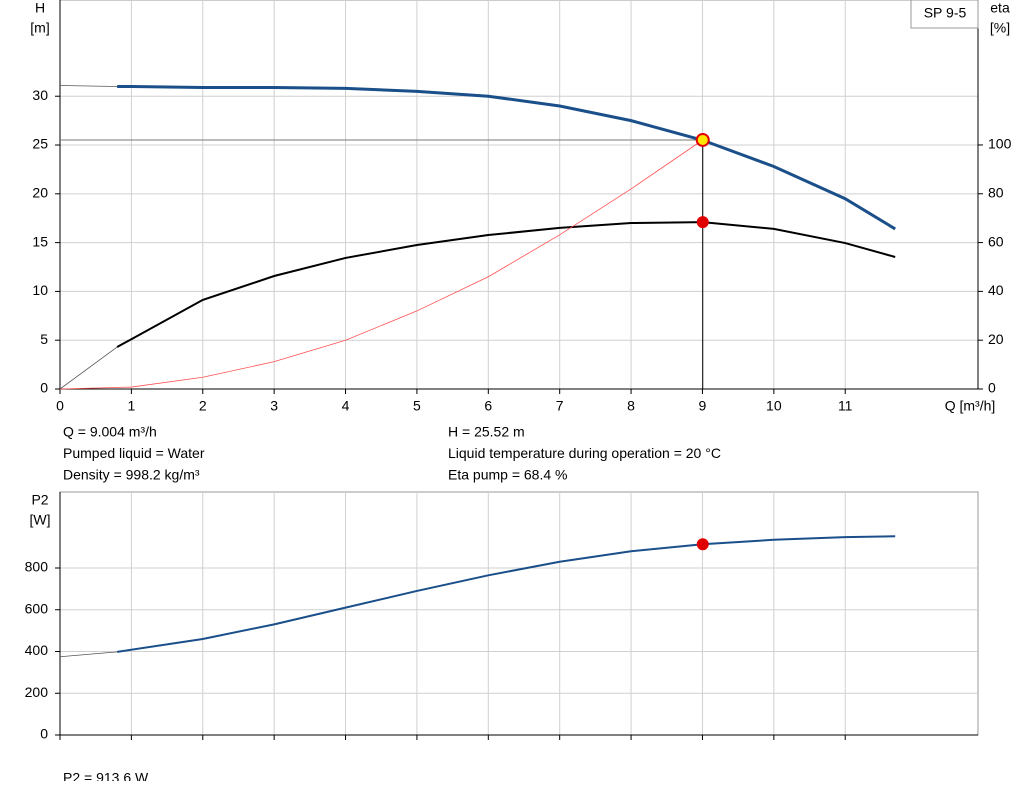 The image size is (1024, 786). I want to click on info-text: Density = 998.2 kg/m³, so click(131, 475).